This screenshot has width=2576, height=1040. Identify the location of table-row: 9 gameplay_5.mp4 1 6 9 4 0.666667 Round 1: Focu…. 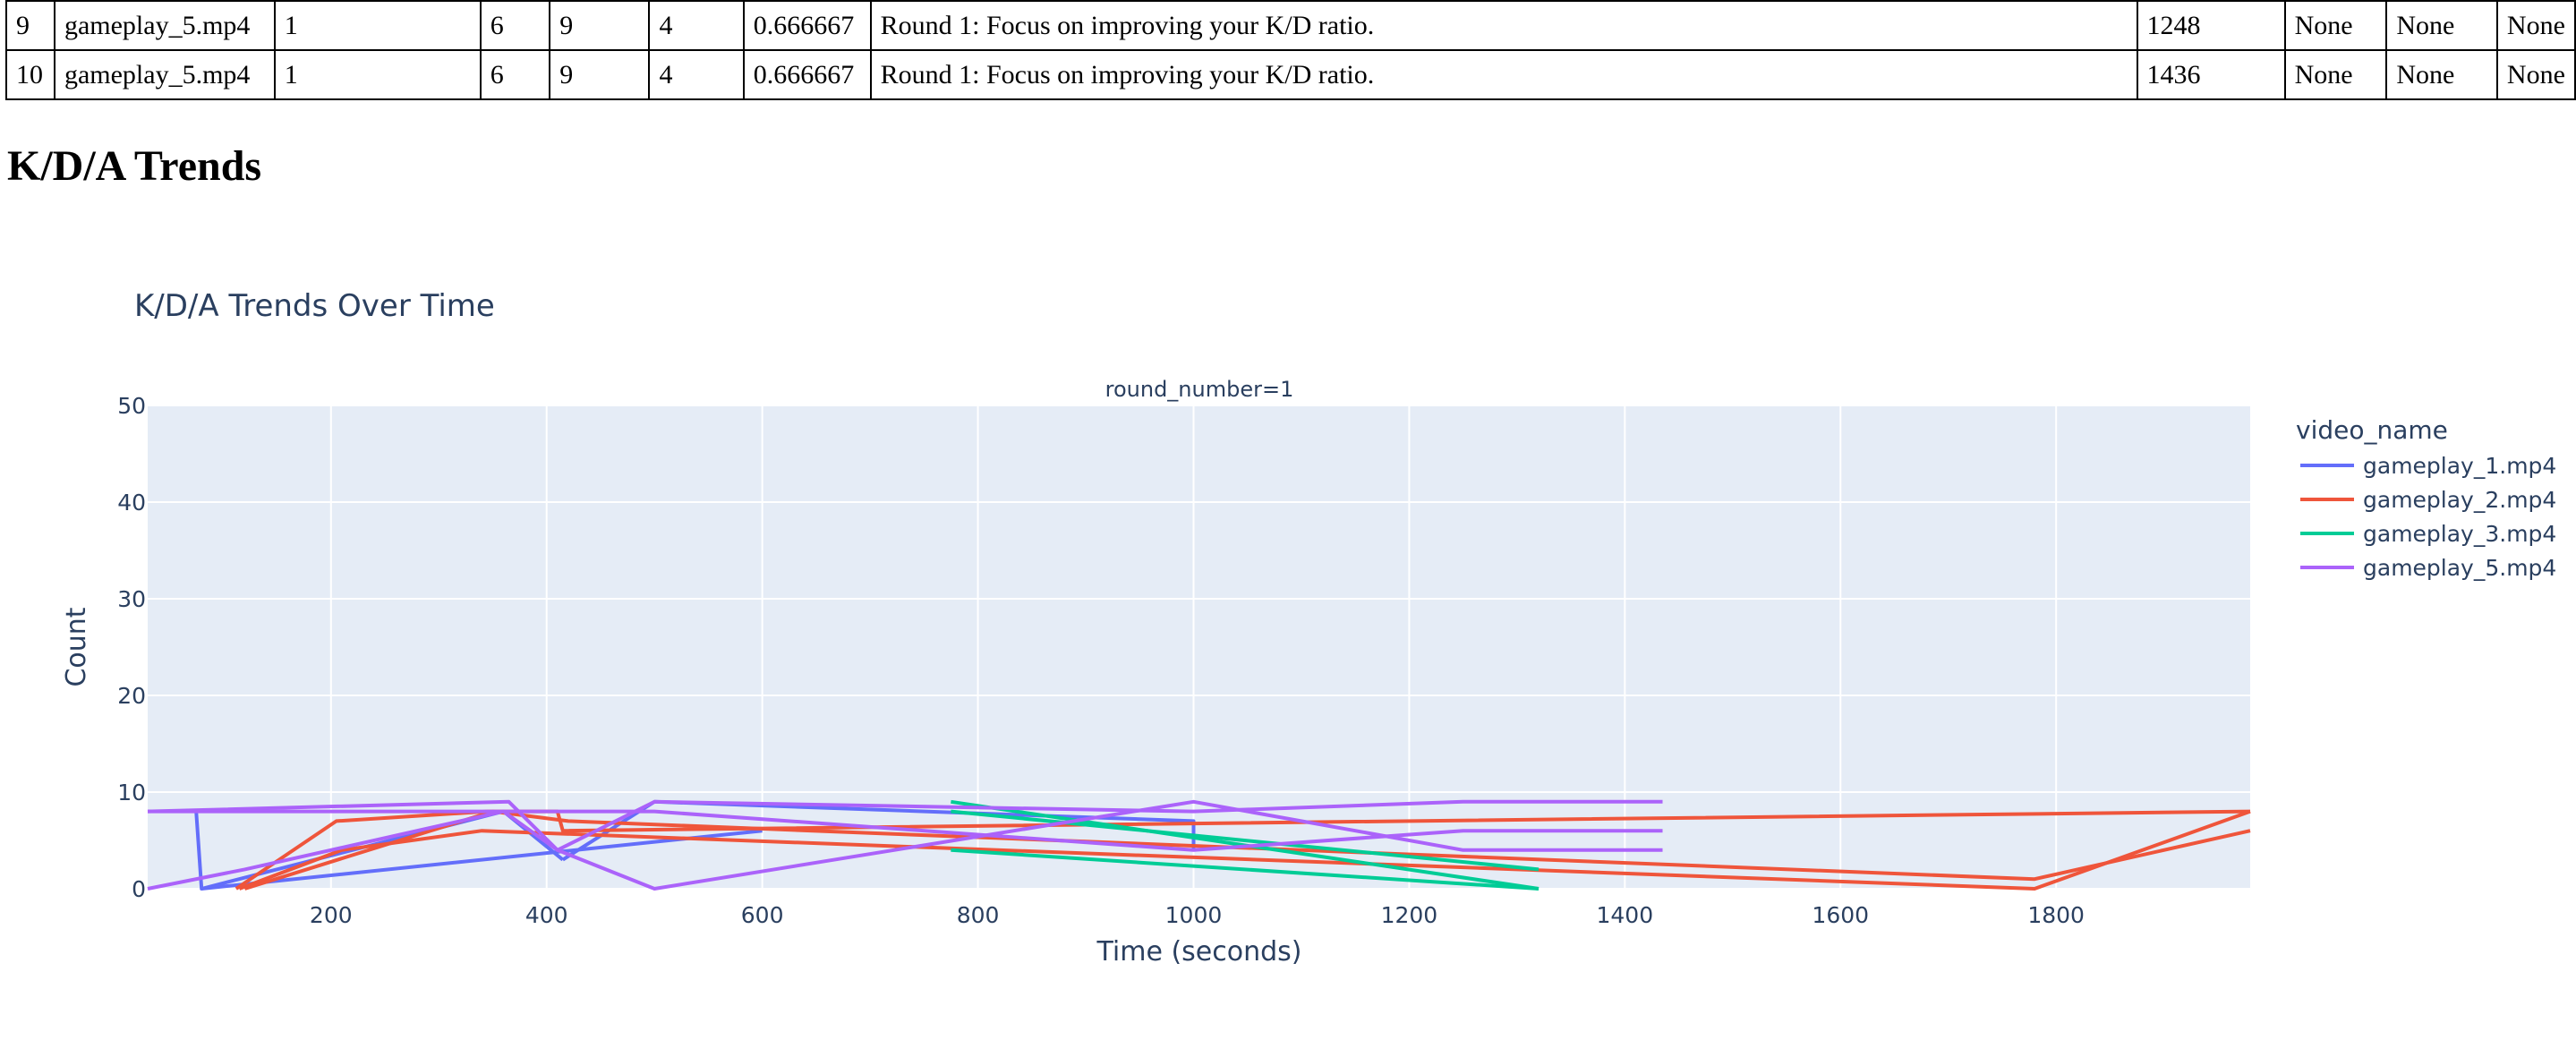
(1290, 26).